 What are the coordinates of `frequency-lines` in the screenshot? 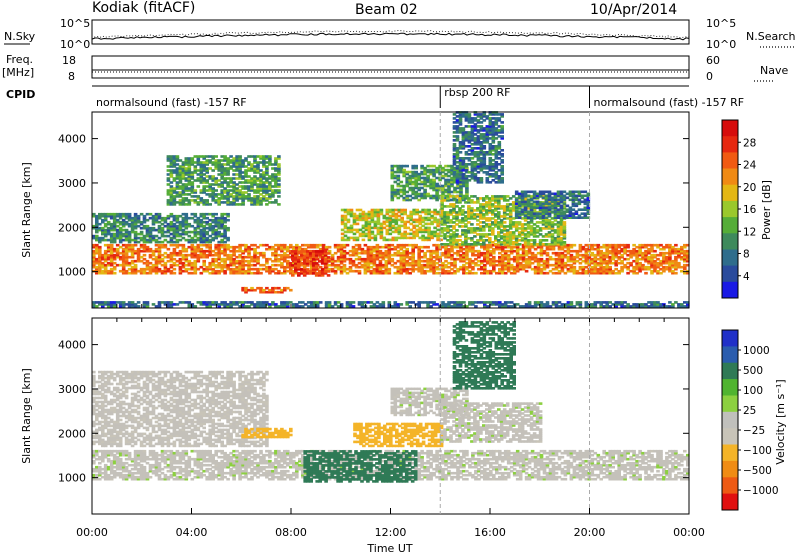 It's located at (390, 71).